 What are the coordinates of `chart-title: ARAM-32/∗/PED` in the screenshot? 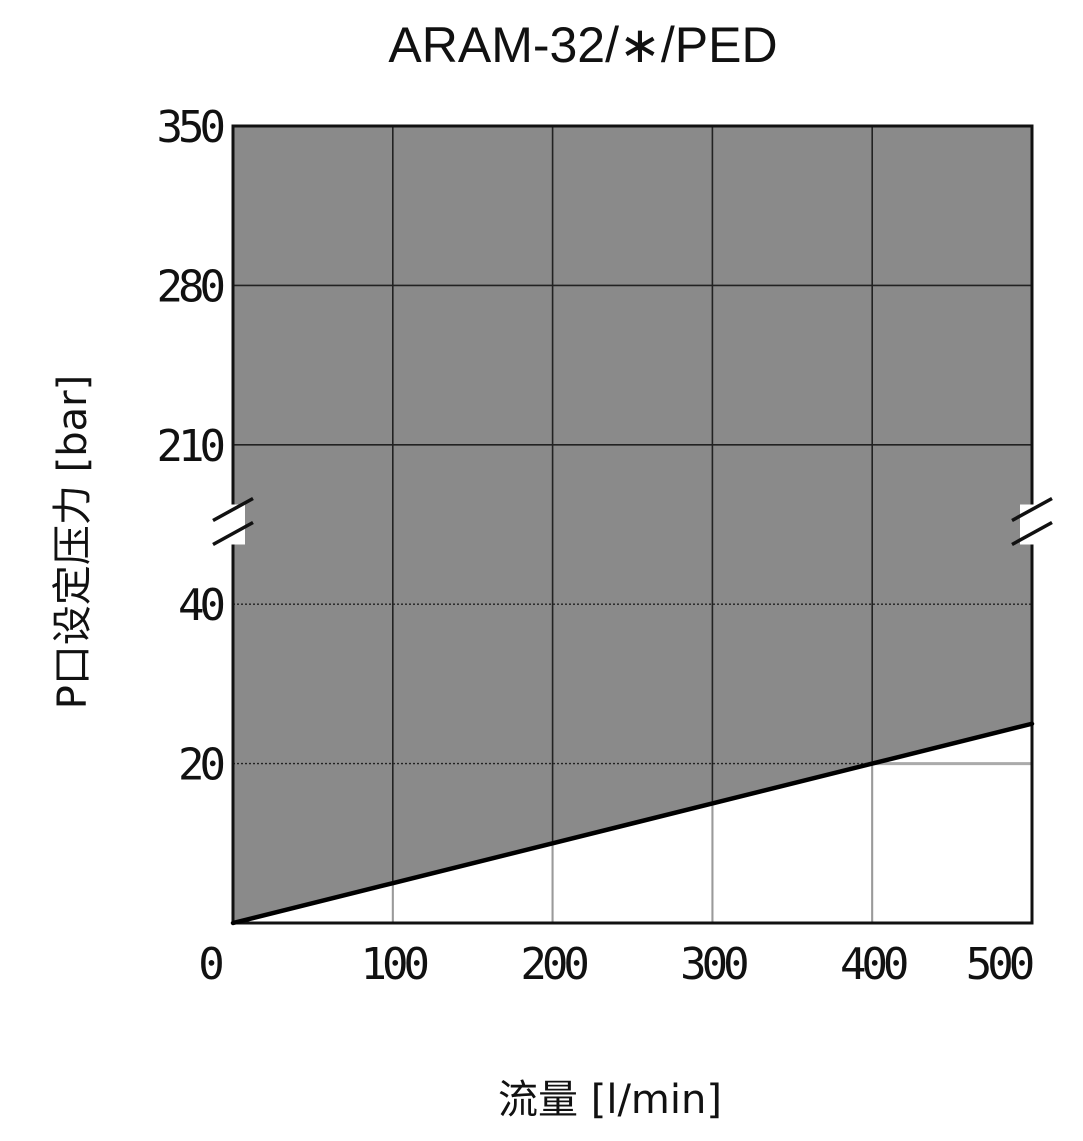 It's located at (582, 45).